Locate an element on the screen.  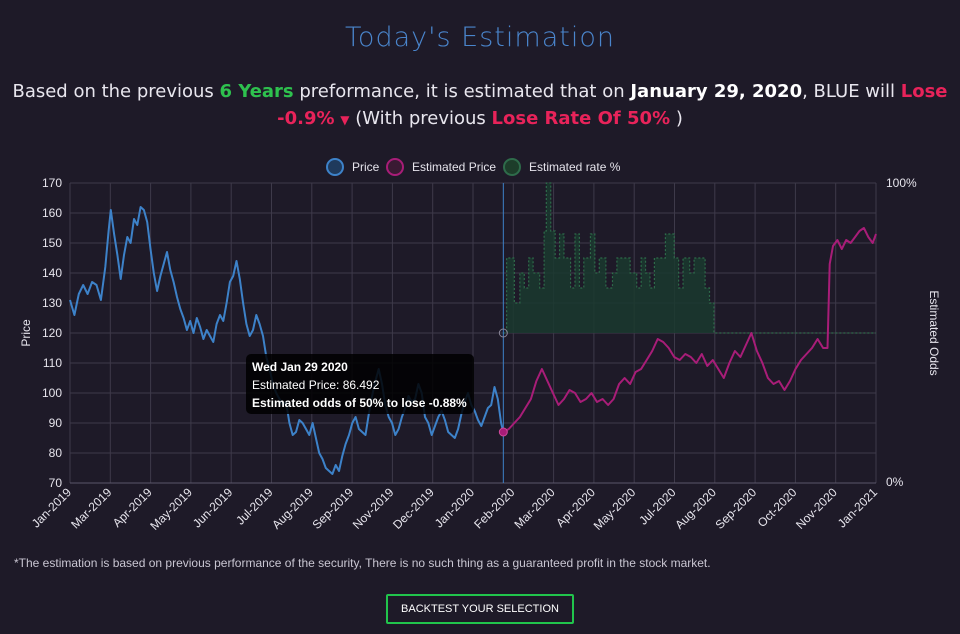
y2-tick-bottom: 0% is located at coordinates (895, 482).